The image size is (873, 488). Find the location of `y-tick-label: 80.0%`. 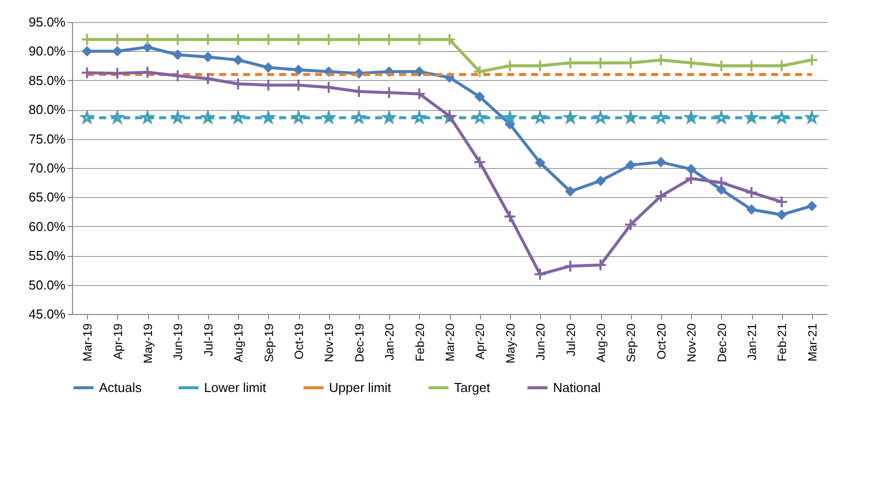

y-tick-label: 80.0% is located at coordinates (47, 110).